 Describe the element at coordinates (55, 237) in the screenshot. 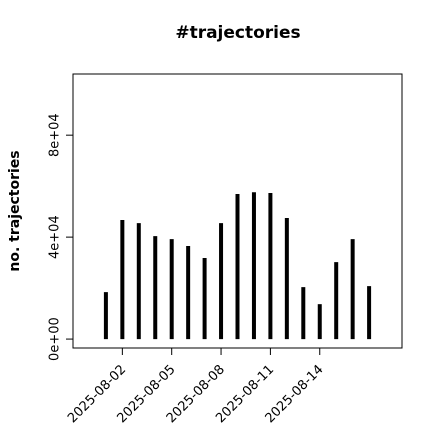

I see `y-tick-label: 4e+04` at that location.